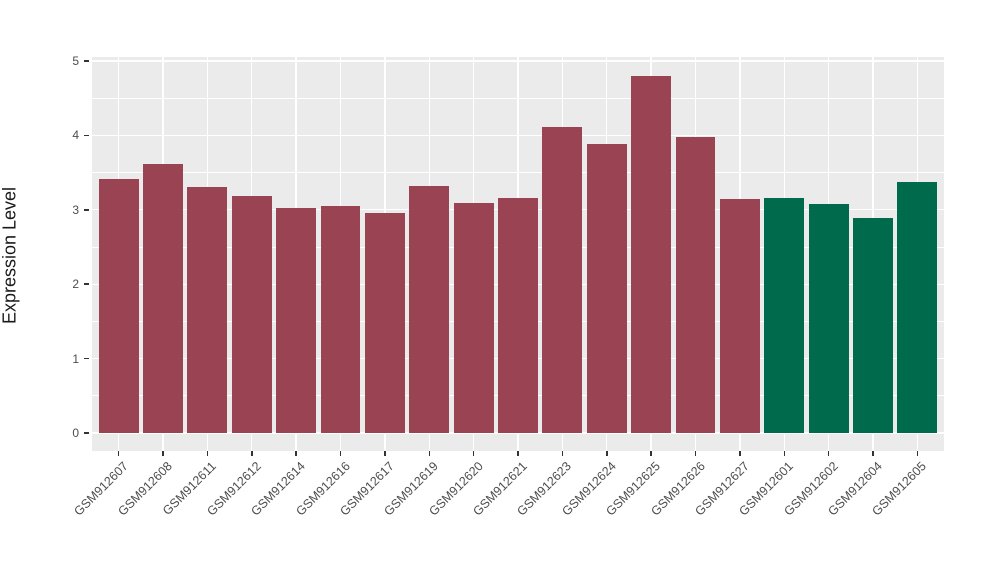 The width and height of the screenshot is (1000, 580). What do you see at coordinates (473, 318) in the screenshot?
I see `bar-GSM912620` at bounding box center [473, 318].